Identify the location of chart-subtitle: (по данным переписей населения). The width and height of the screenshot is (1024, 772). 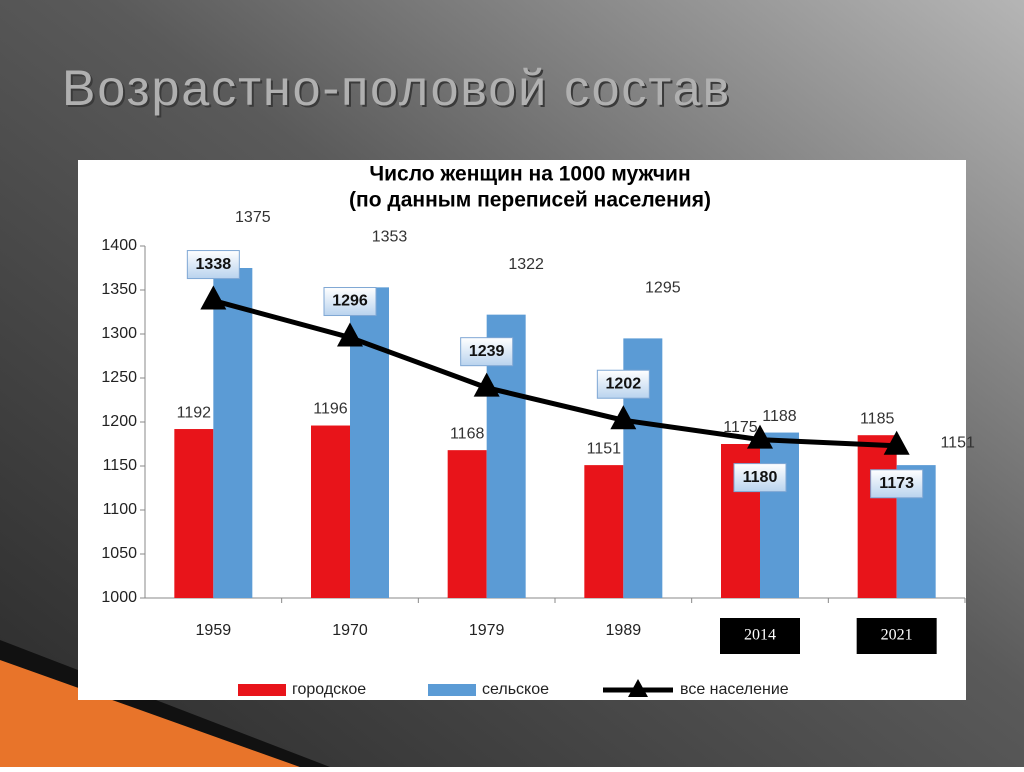
(530, 200).